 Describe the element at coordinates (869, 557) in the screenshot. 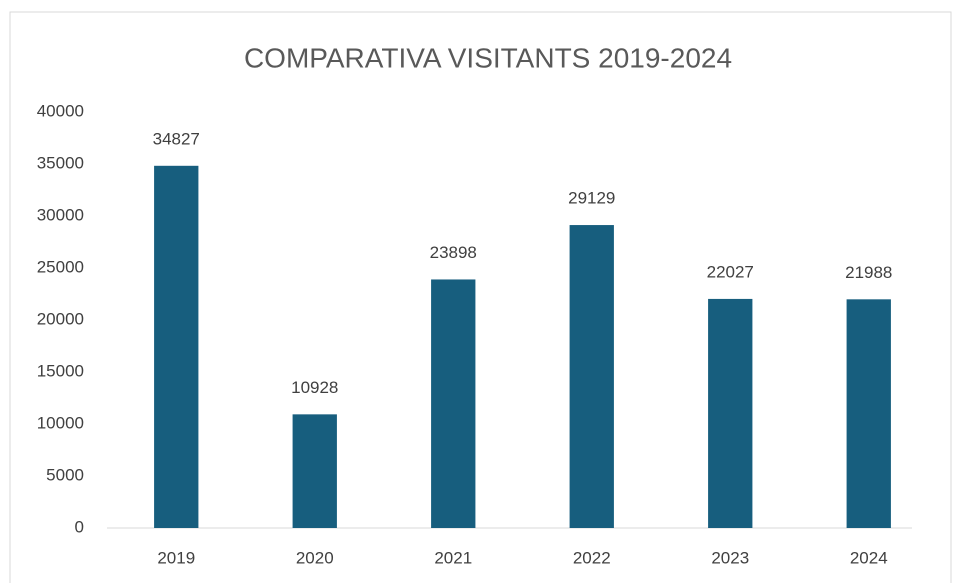

I see `x-tick-label: 2024` at that location.